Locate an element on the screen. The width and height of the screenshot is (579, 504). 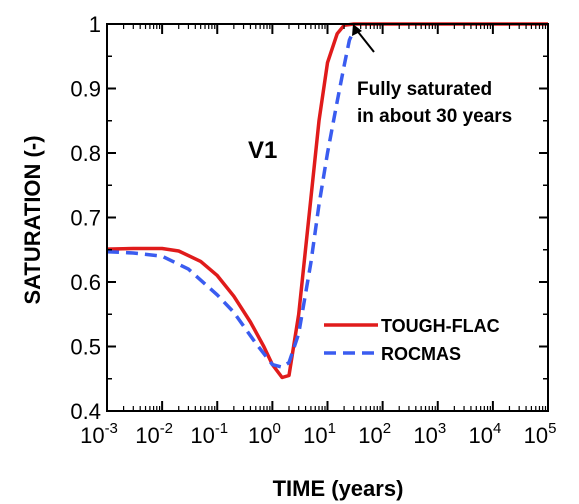
legend: TOUGH-FLAC ROCMAS is located at coordinates (412, 340).